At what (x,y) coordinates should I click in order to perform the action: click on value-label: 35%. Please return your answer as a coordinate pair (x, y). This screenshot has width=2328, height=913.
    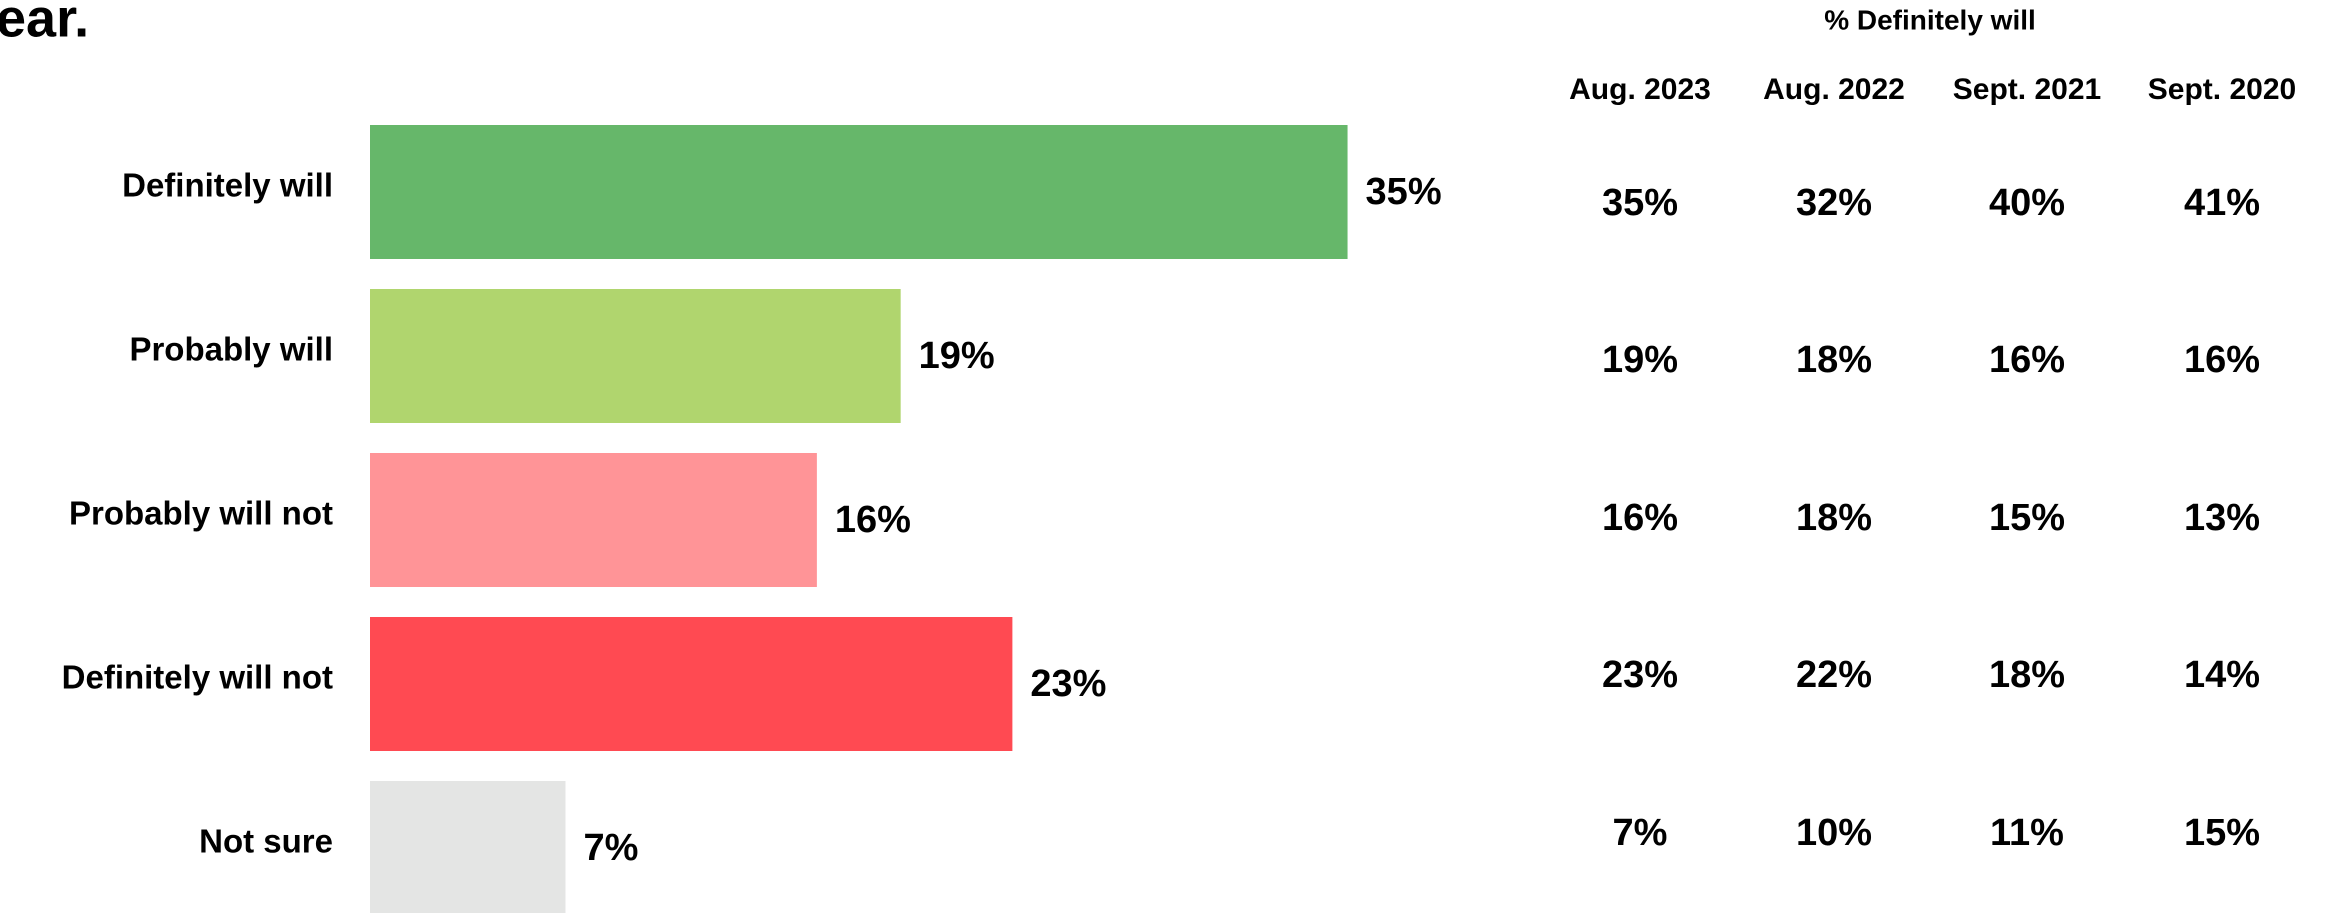
    Looking at the image, I should click on (1404, 192).